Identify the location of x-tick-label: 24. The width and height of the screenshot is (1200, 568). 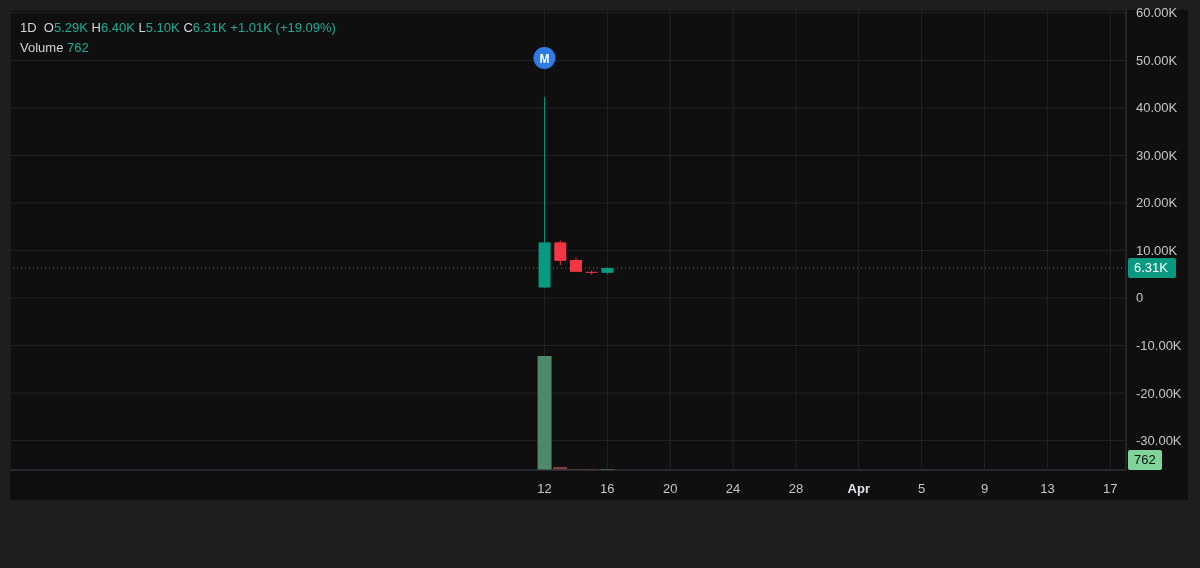
(733, 488).